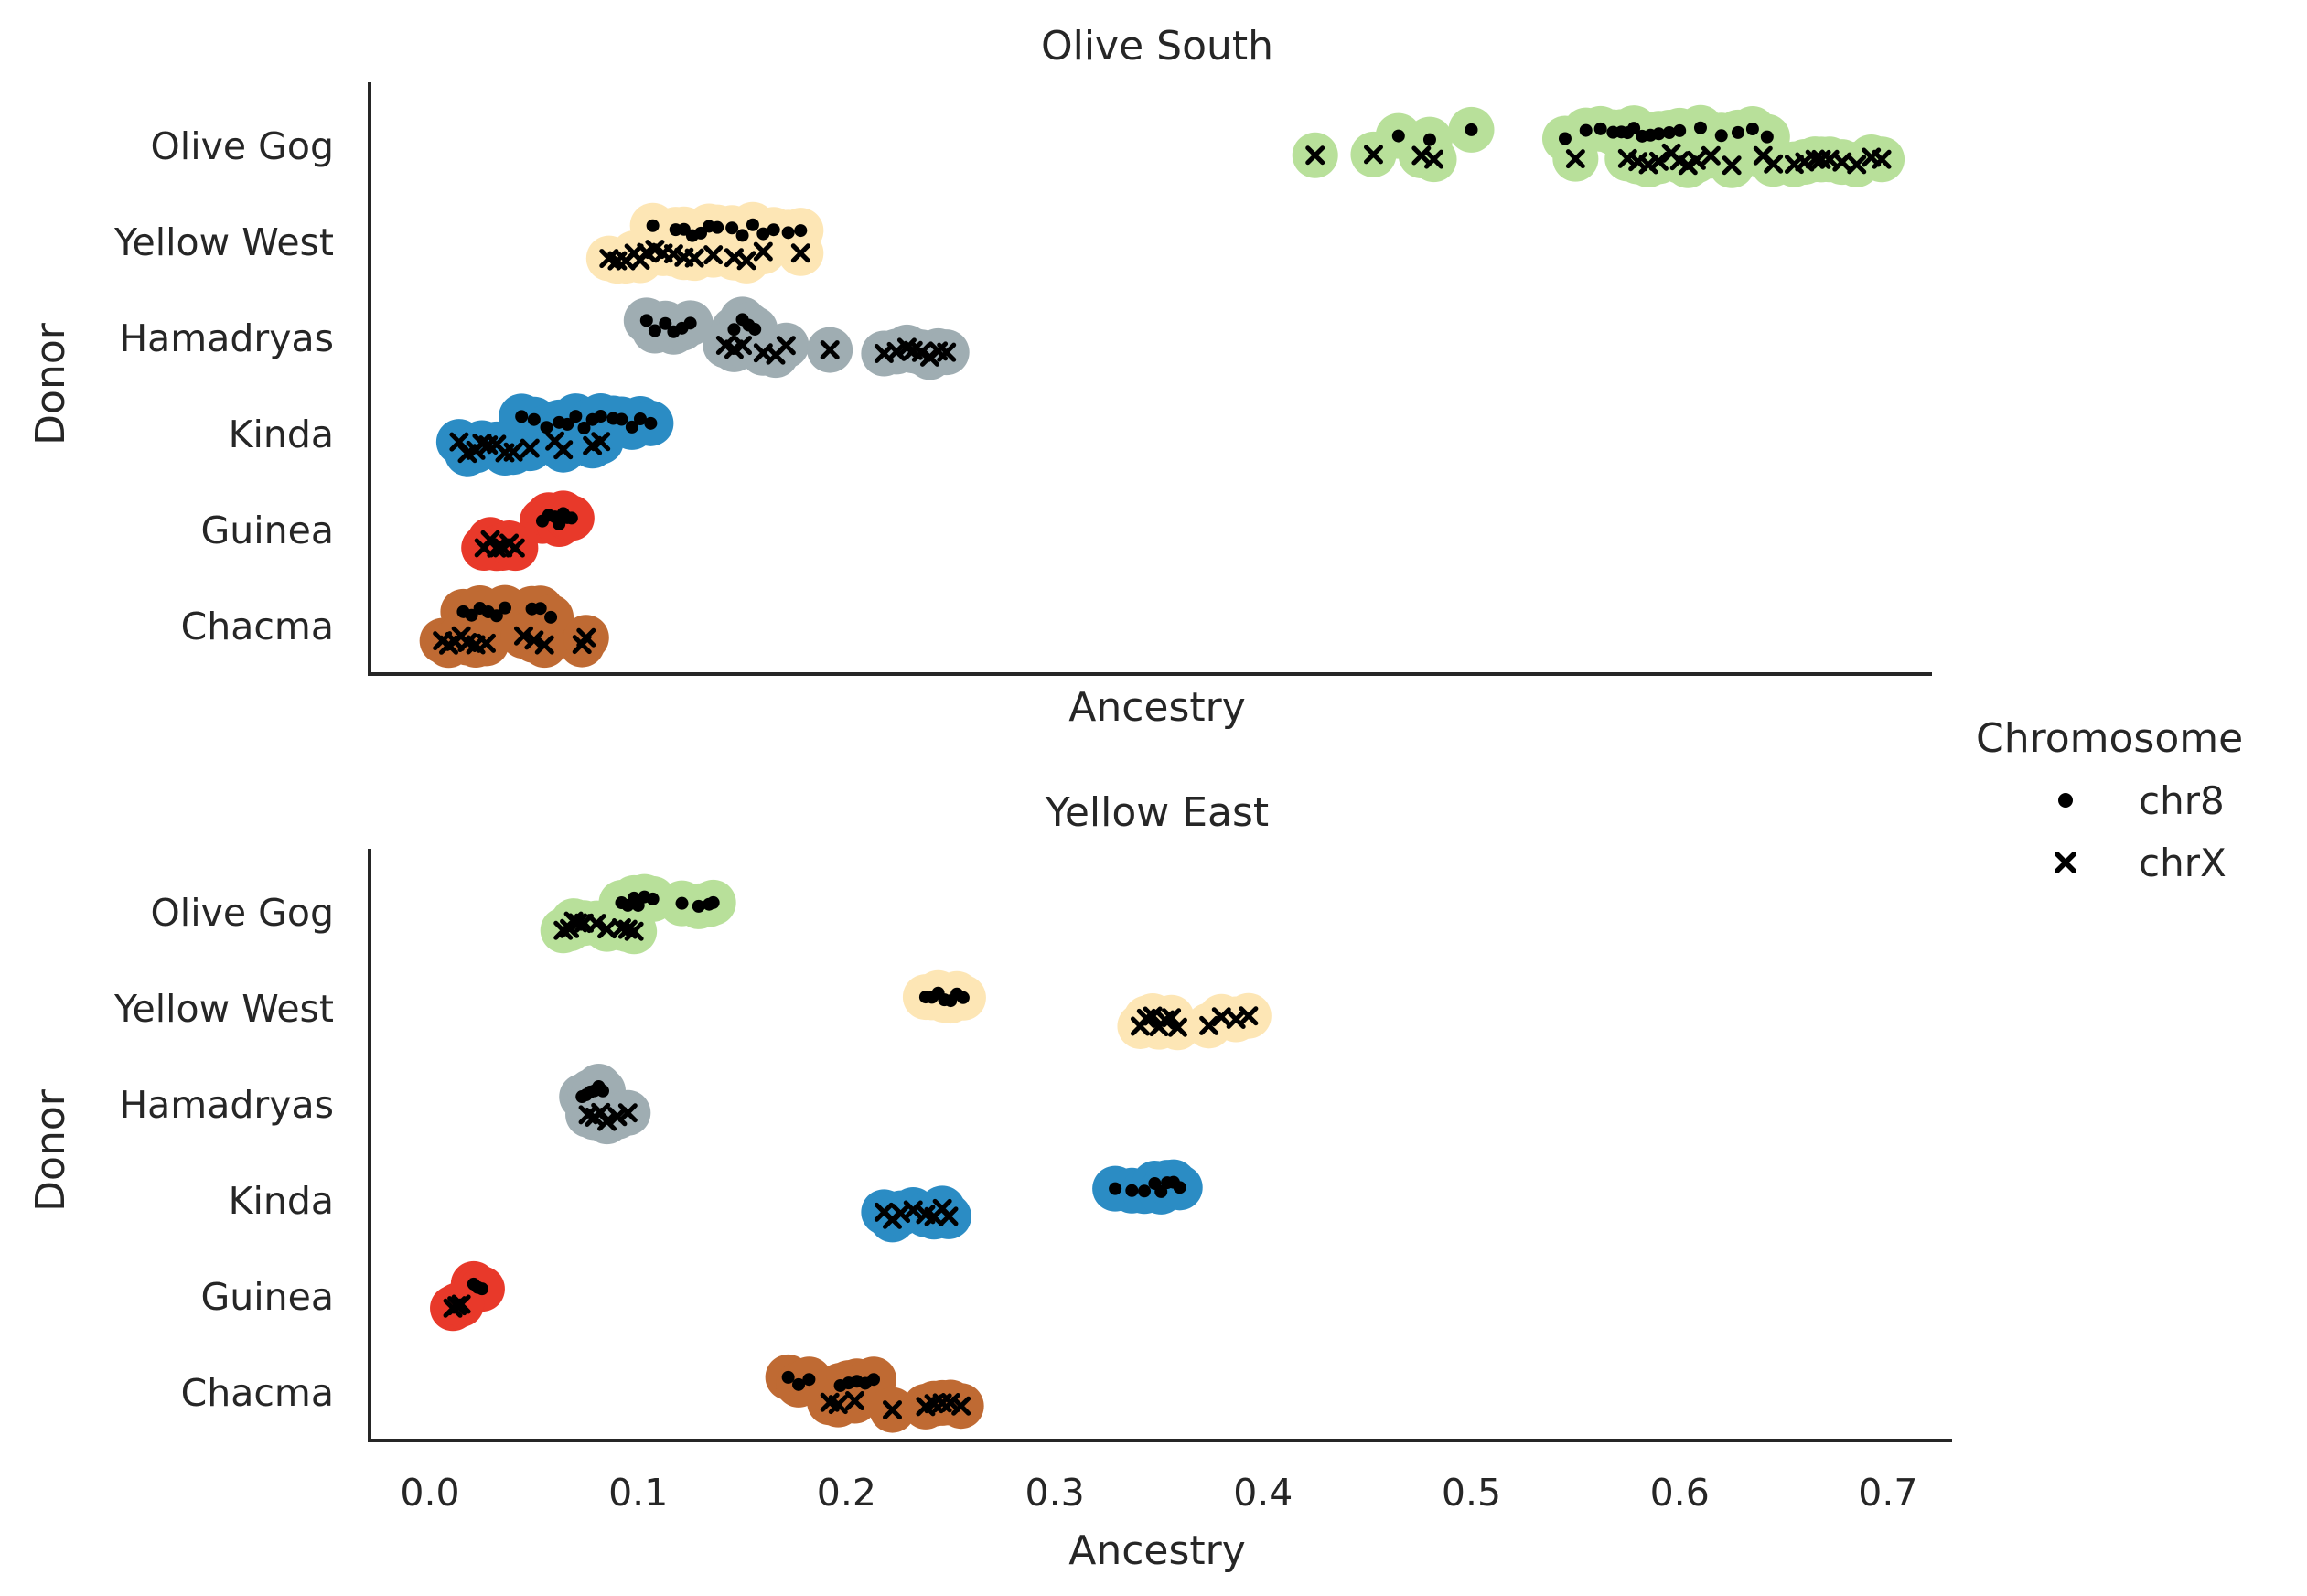 This screenshot has width=2307, height=1596. I want to click on x-tick-labels: 0.0 0.1 0.2 0.3 0.4 0.5 0.6 0.7, so click(1158, 1493).